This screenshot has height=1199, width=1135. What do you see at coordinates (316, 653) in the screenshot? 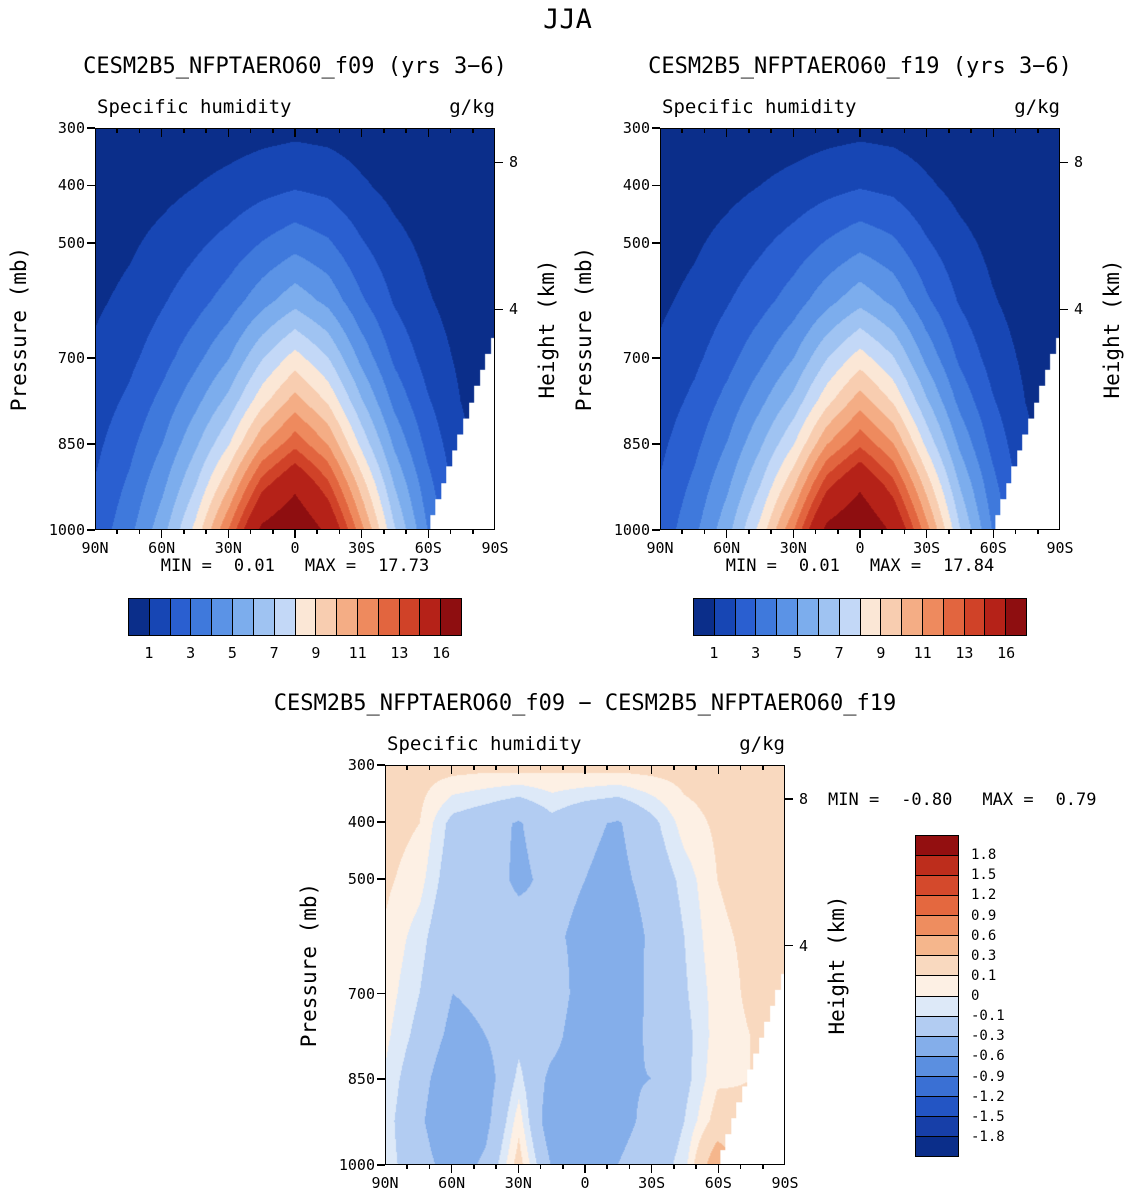
I see `colorbar-tick-label: 9` at bounding box center [316, 653].